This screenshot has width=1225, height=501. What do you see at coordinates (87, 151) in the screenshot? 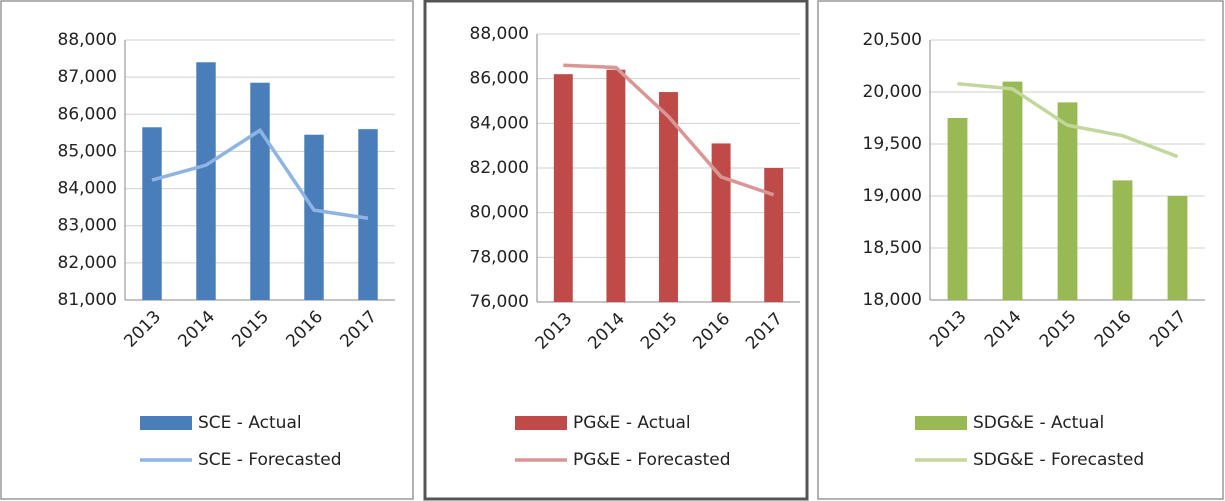
I see `y-tick-label: 85,000` at bounding box center [87, 151].